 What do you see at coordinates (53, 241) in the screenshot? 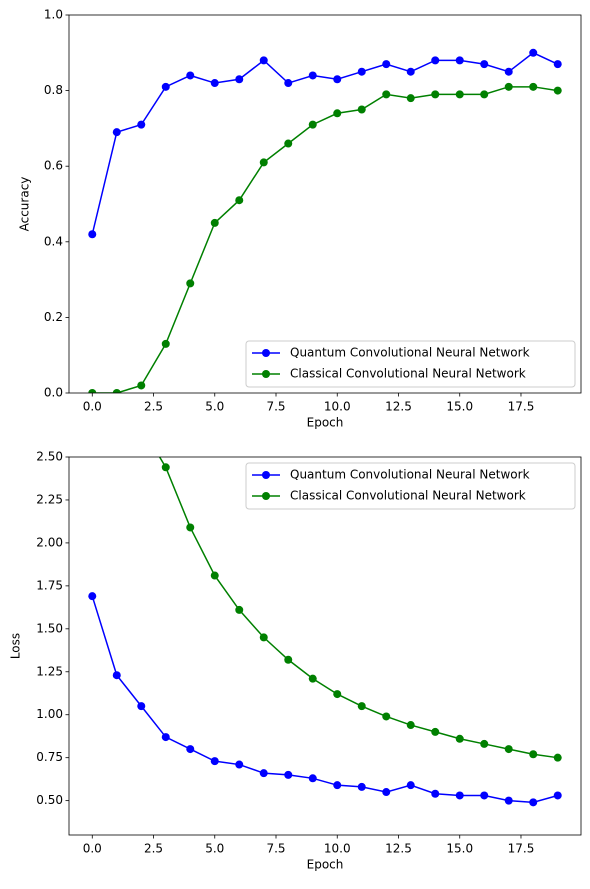
I see `y-tick-label: 0.4` at bounding box center [53, 241].